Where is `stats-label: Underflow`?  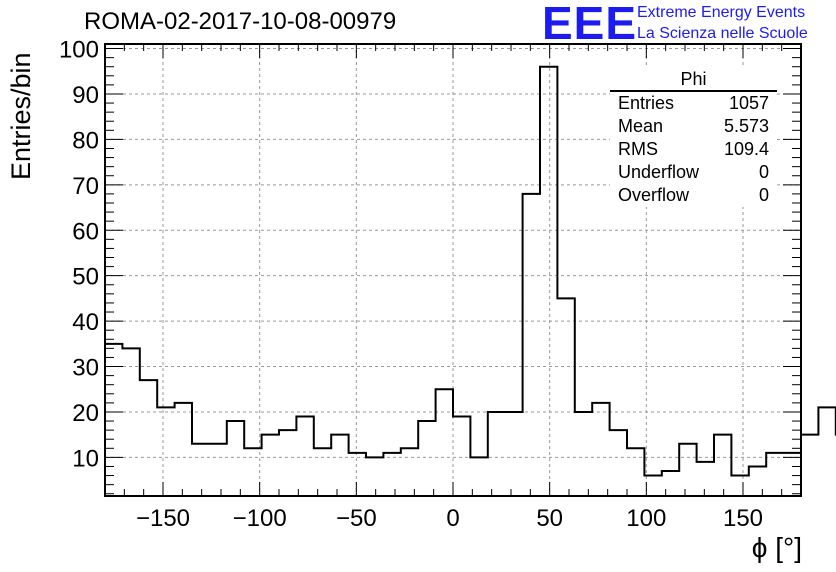 stats-label: Underflow is located at coordinates (659, 172).